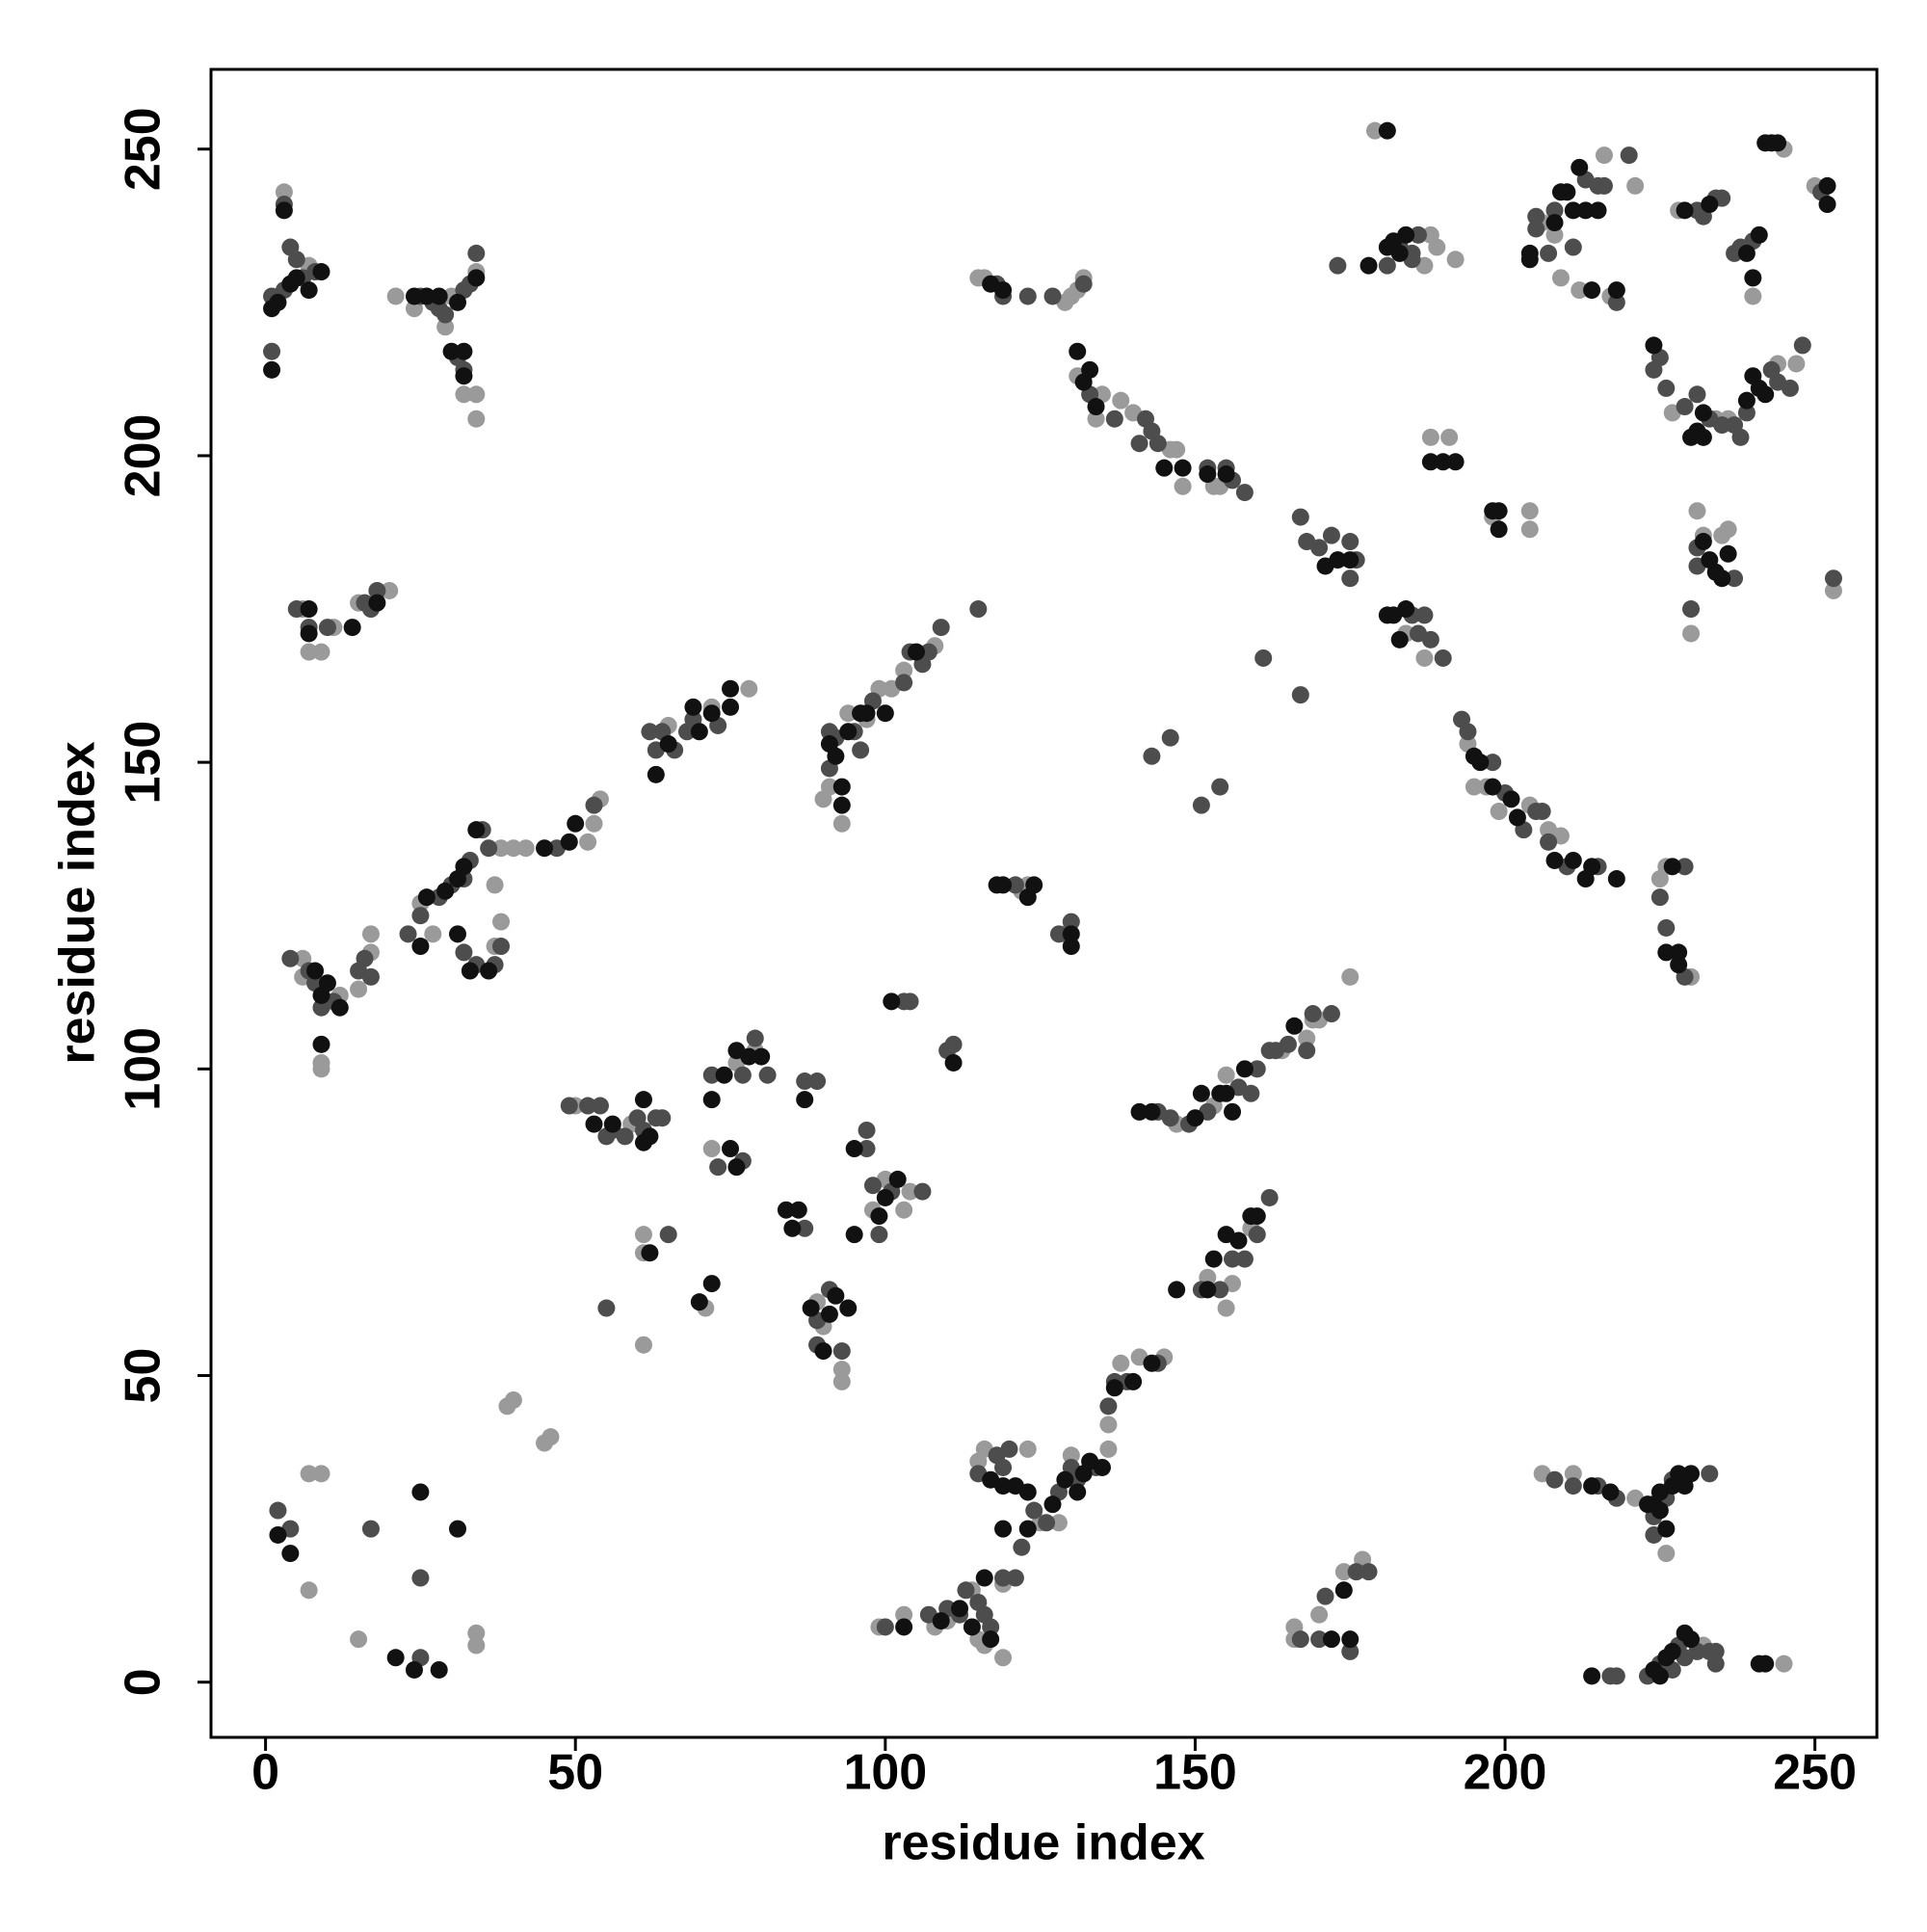 Image resolution: width=1927 pixels, height=1932 pixels. What do you see at coordinates (144, 1682) in the screenshot?
I see `y-tick-label: 0` at bounding box center [144, 1682].